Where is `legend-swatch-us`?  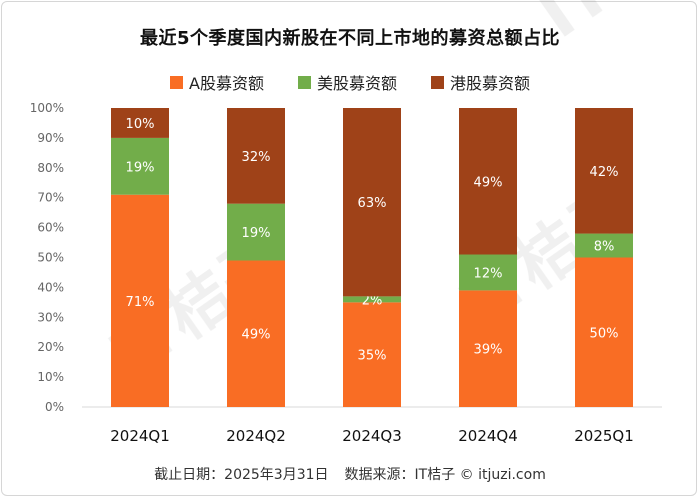
legend-swatch-us is located at coordinates (304, 82).